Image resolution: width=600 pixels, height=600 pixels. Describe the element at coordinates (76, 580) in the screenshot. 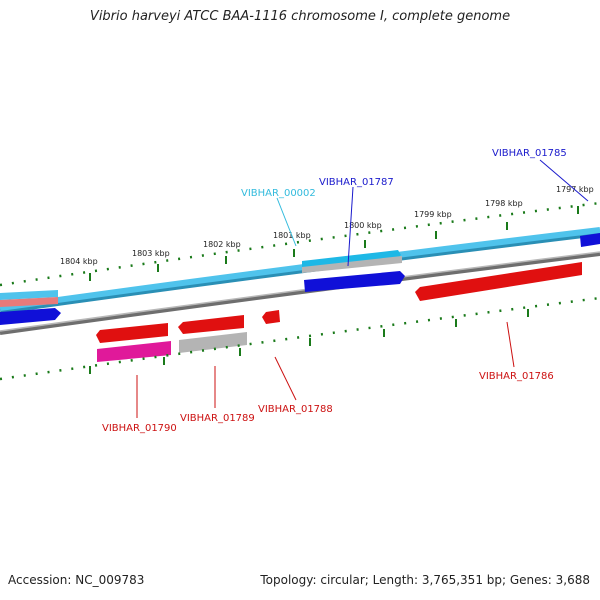

I see `accession-label: Accession: NC_009783` at that location.